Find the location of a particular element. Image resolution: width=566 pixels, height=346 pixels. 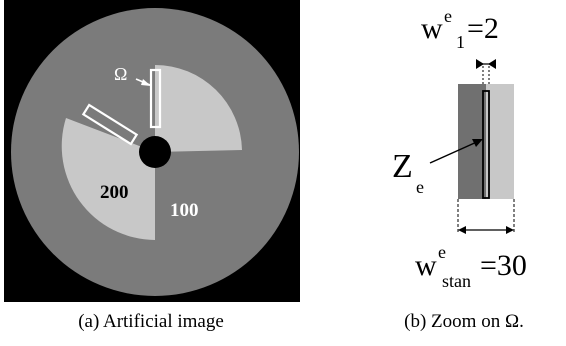

tilted-window is located at coordinates (110, 124).